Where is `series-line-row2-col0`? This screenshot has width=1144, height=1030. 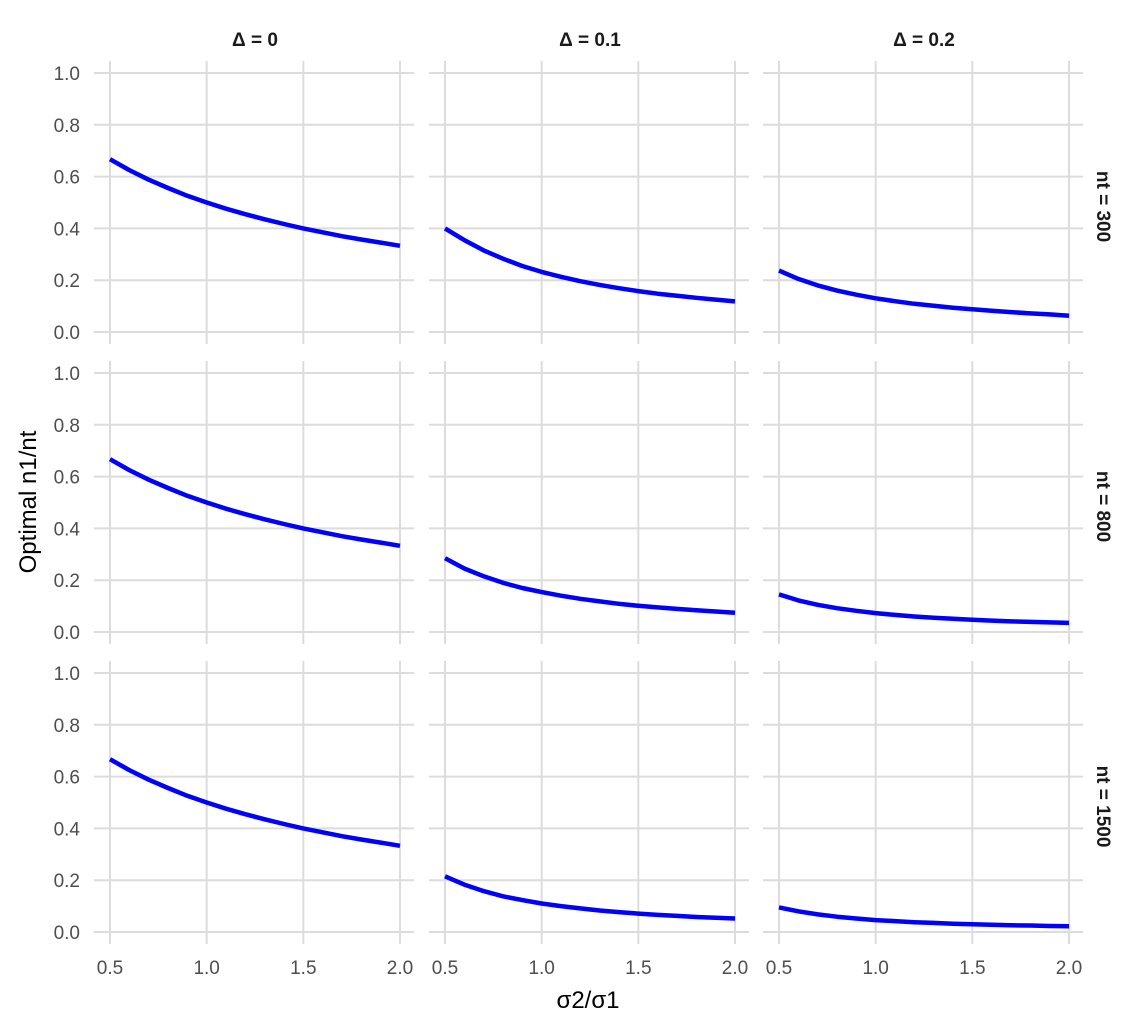 series-line-row2-col0 is located at coordinates (254, 803).